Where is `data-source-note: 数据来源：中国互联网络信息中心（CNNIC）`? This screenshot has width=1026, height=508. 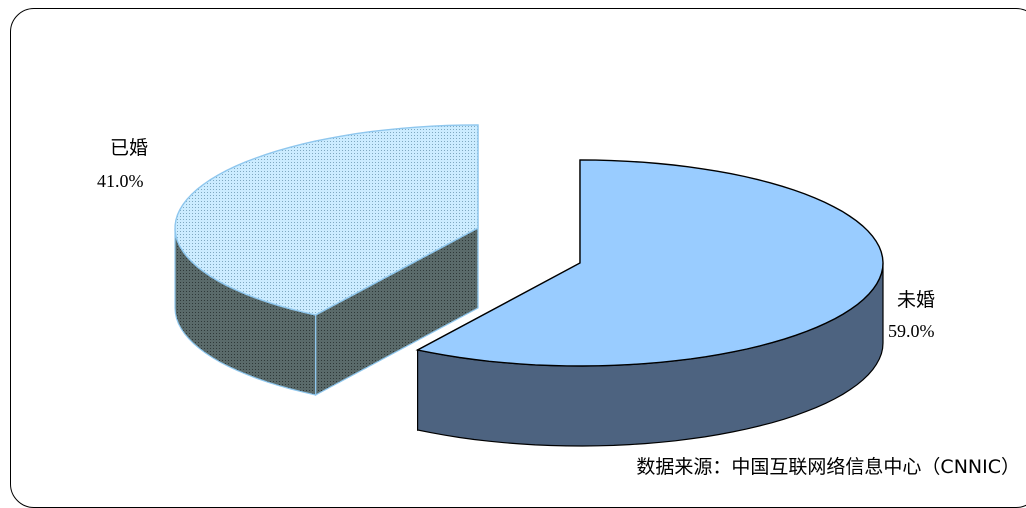 data-source-note: 数据来源：中国互联网络信息中心（CNNIC） is located at coordinates (828, 467).